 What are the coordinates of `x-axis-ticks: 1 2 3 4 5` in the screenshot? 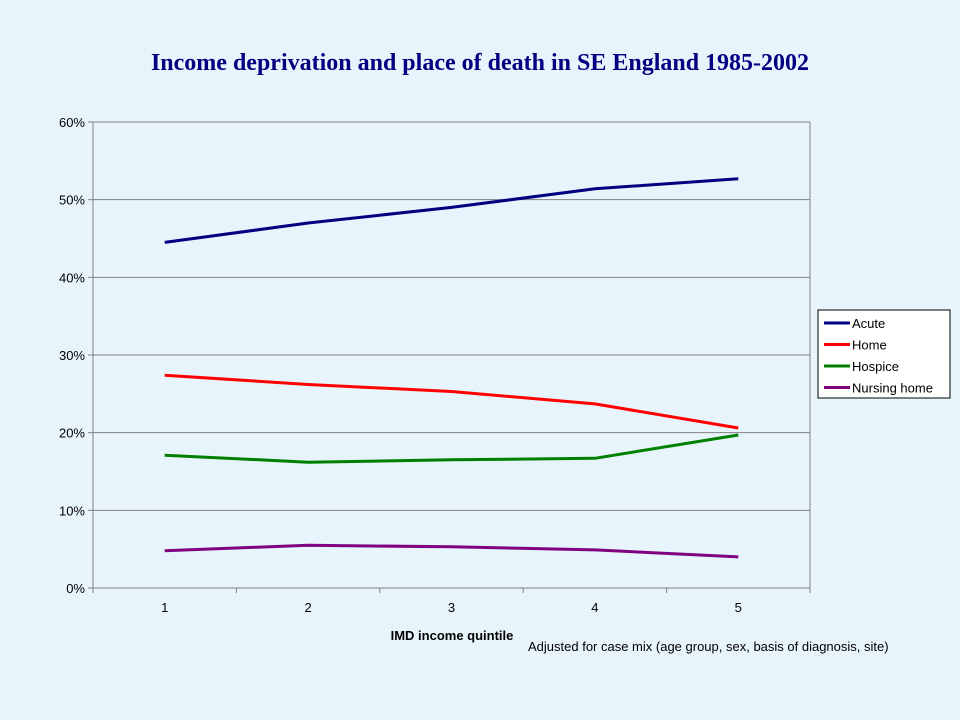 It's located at (451, 601).